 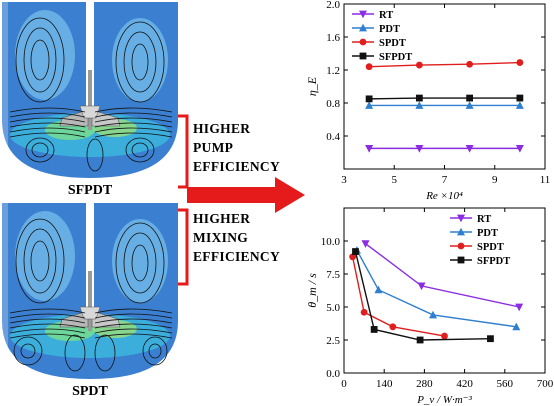 I want to click on y-tick-label: 0.8, so click(x=333, y=104).